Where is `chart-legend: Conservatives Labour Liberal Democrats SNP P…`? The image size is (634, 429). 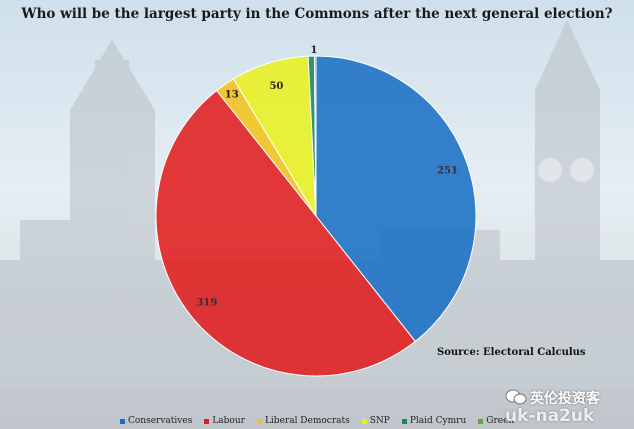
chart-legend: Conservatives Labour Liberal Democrats SNP P… is located at coordinates (317, 421).